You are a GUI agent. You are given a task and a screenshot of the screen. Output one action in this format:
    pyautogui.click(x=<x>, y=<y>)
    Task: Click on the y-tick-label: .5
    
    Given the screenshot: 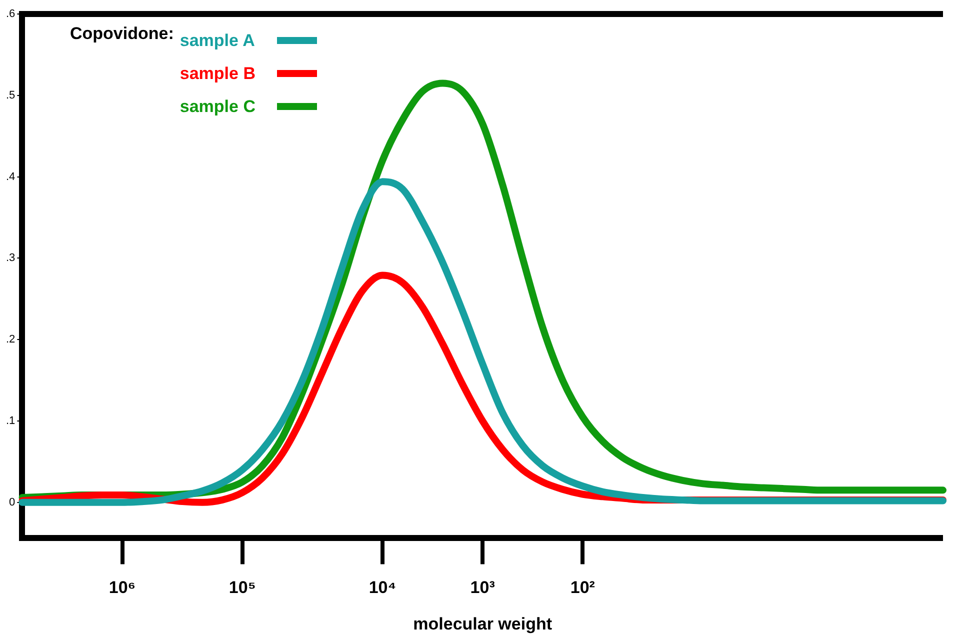 What is the action you would take?
    pyautogui.click(x=11, y=95)
    